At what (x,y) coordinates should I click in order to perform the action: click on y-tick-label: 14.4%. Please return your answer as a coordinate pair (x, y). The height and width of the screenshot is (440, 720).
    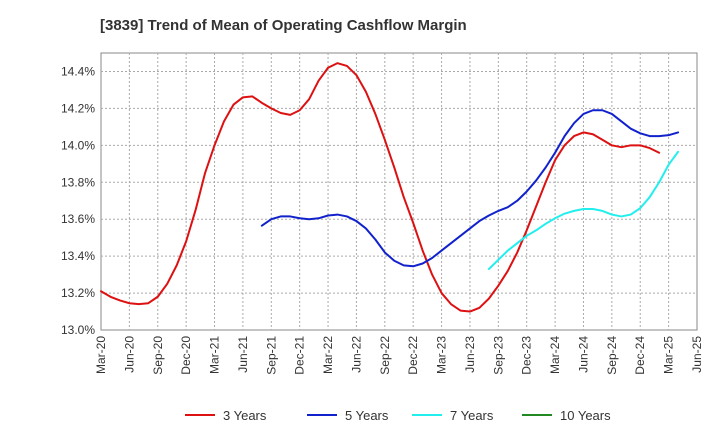
    Looking at the image, I should click on (78, 71).